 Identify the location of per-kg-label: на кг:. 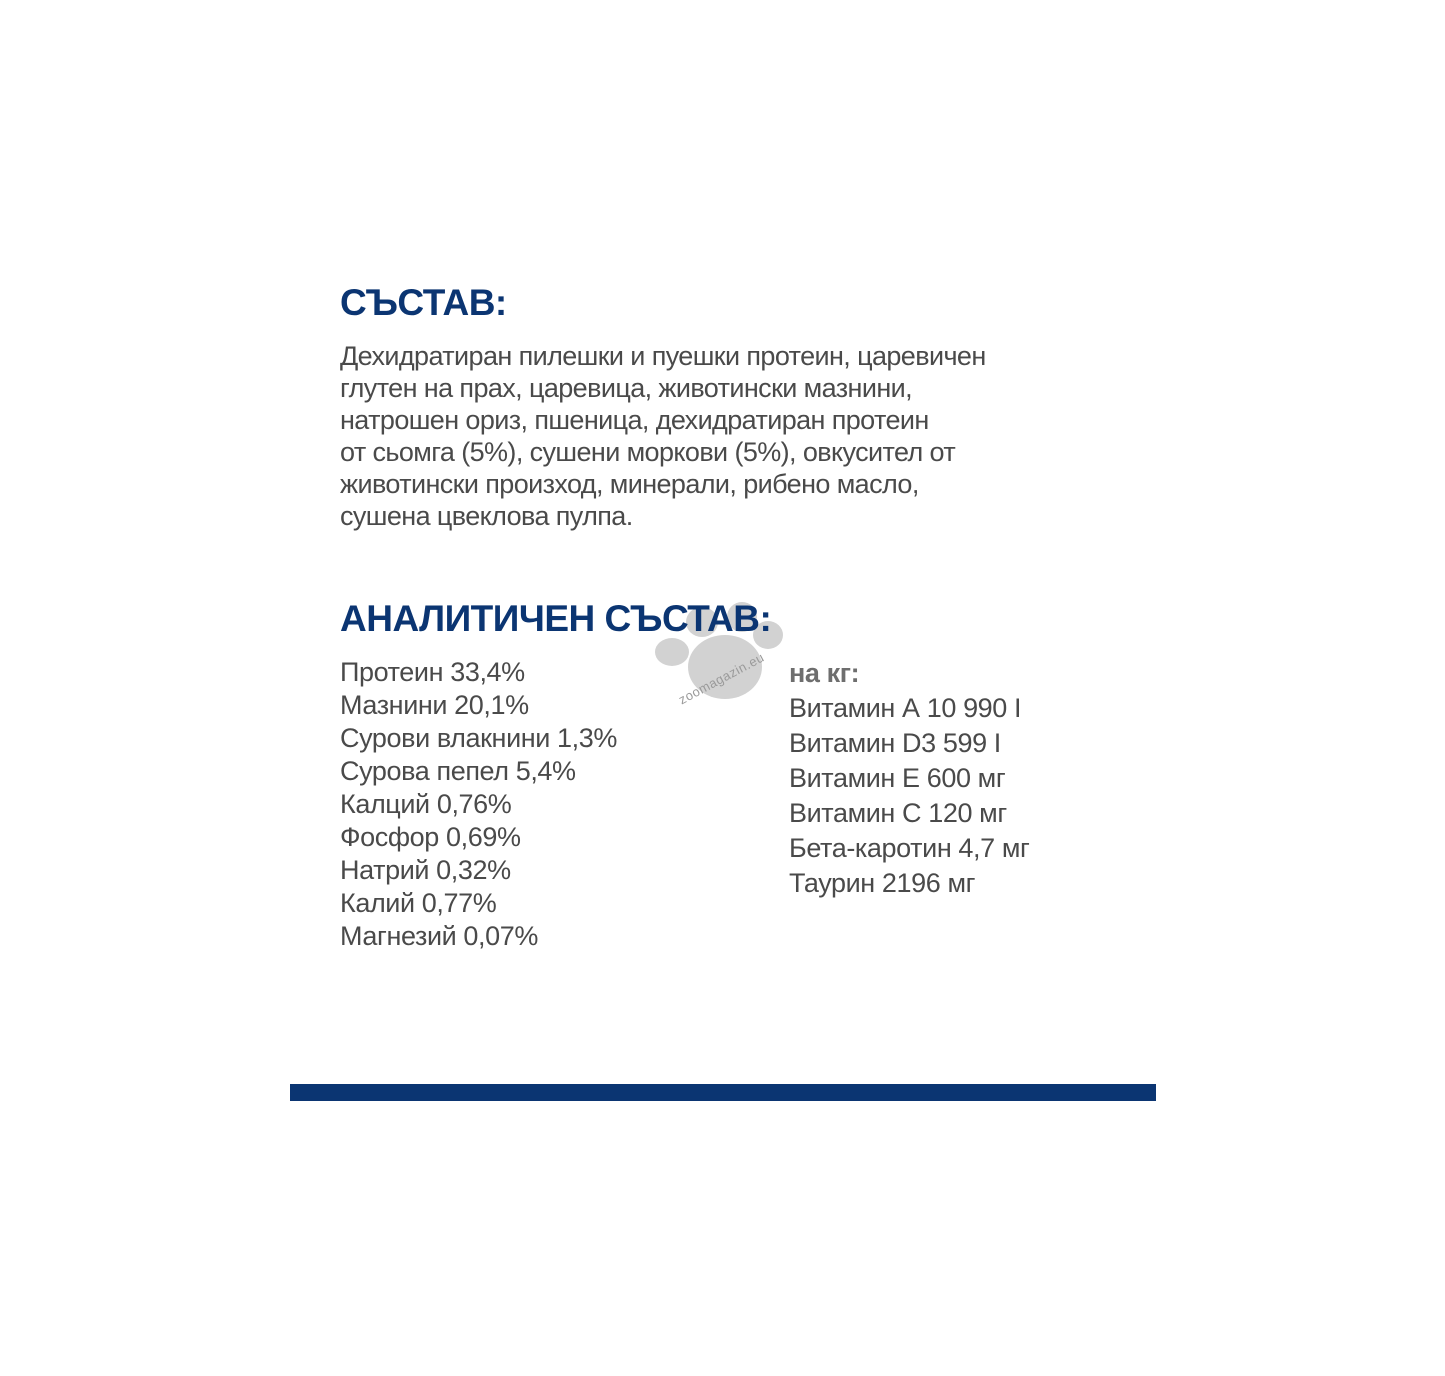
(824, 673).